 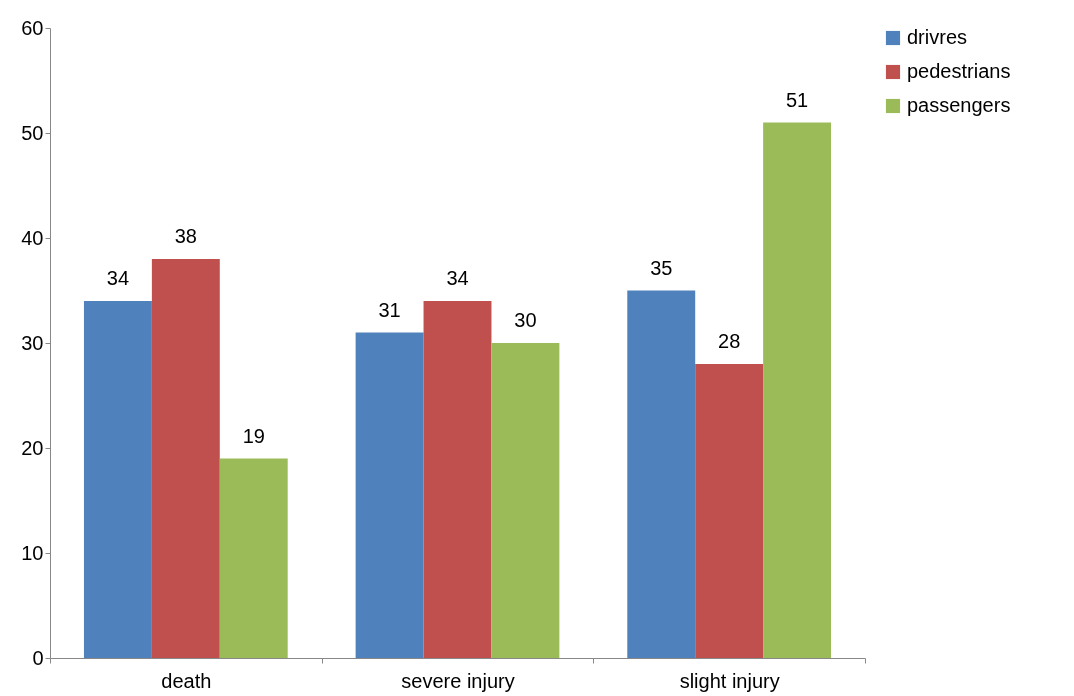 What do you see at coordinates (32, 447) in the screenshot?
I see `y-tick-label: 20` at bounding box center [32, 447].